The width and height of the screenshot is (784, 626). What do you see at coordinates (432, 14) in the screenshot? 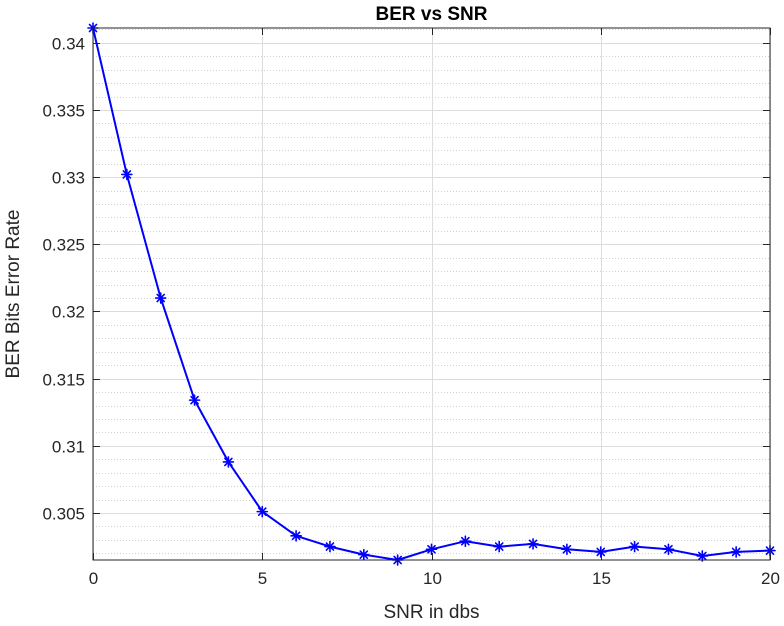
I see `chart-title: BER vs SNR` at bounding box center [432, 14].